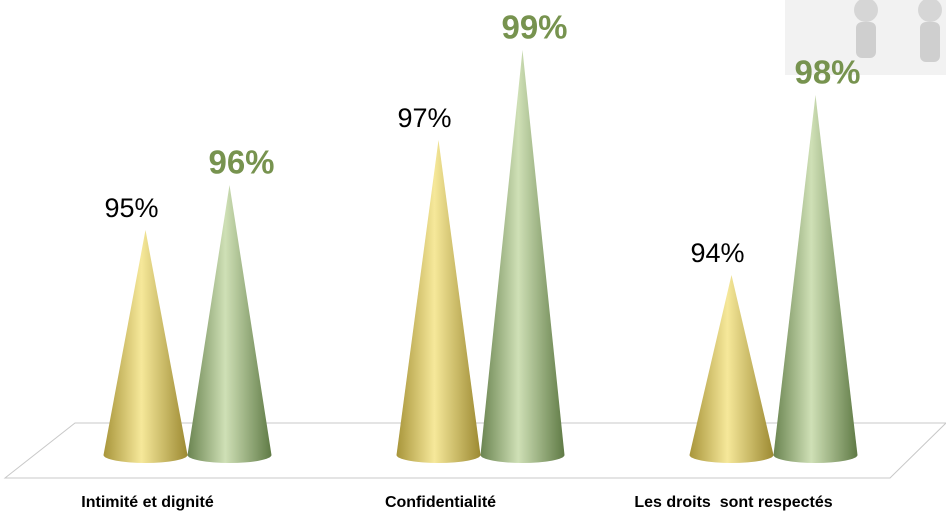 The width and height of the screenshot is (946, 523). Describe the element at coordinates (424, 118) in the screenshot. I see `data-label: 97%` at that location.